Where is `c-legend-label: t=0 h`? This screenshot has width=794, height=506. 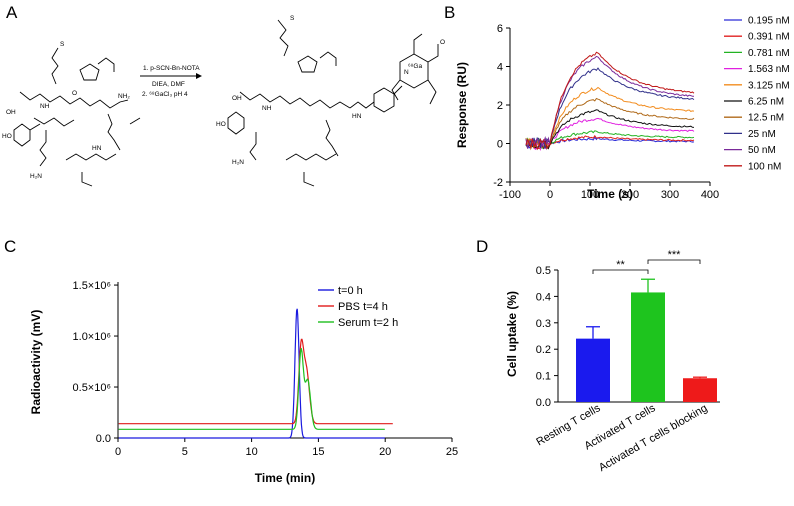 c-legend-label: t=0 h is located at coordinates (350, 291).